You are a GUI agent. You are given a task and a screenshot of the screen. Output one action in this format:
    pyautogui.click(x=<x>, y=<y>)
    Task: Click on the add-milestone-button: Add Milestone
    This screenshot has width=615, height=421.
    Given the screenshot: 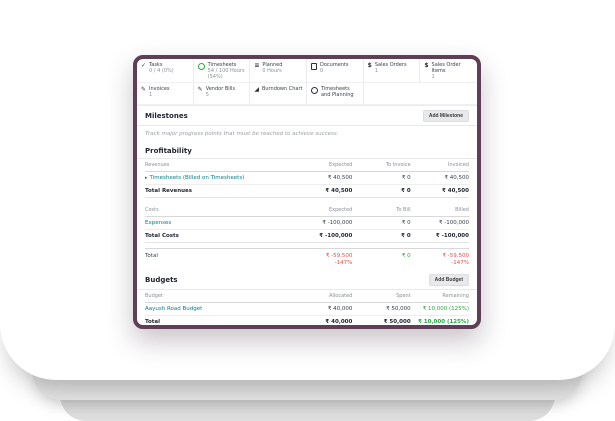 What is the action you would take?
    pyautogui.click(x=445, y=116)
    